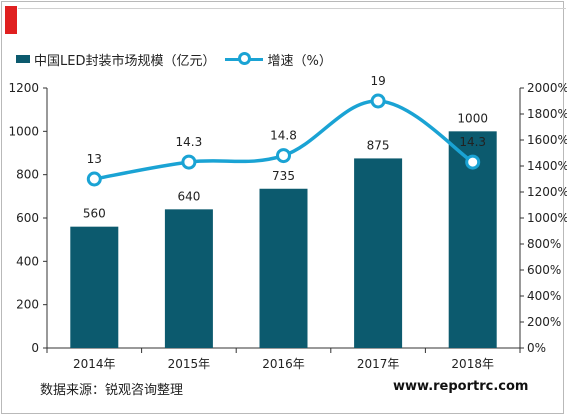  Describe the element at coordinates (23, 131) in the screenshot. I see `left-tick-label: 1000` at that location.